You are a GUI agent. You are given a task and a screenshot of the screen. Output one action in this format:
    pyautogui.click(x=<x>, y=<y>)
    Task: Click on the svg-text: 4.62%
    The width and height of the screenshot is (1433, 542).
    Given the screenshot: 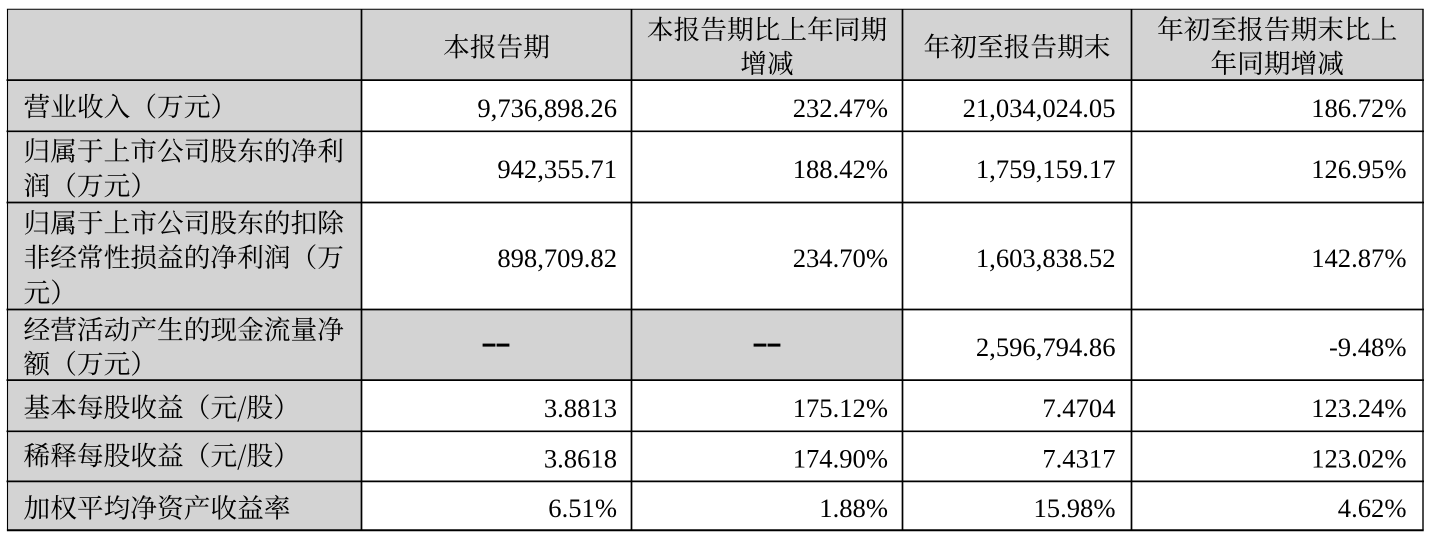 What is the action you would take?
    pyautogui.click(x=1372, y=508)
    